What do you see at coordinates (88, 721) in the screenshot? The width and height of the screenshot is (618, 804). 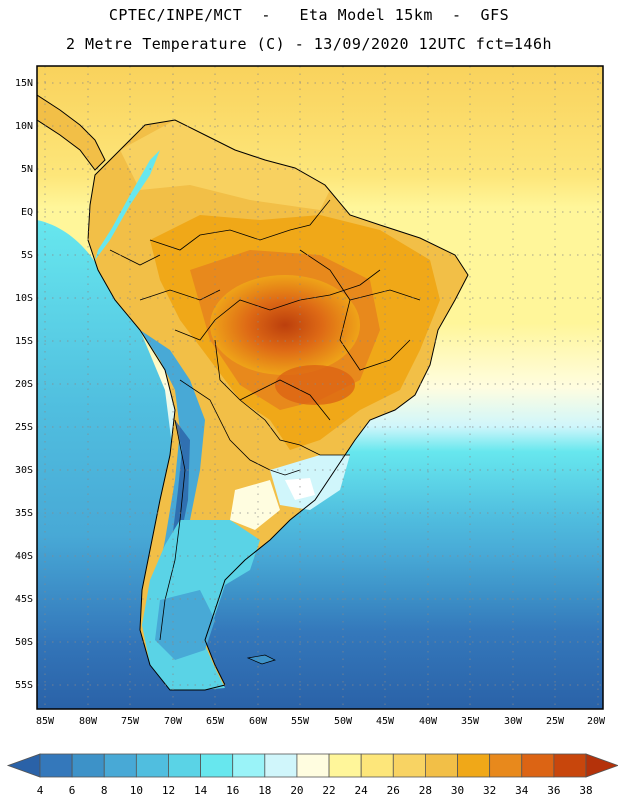 I see `lon-label: 80W` at bounding box center [88, 721].